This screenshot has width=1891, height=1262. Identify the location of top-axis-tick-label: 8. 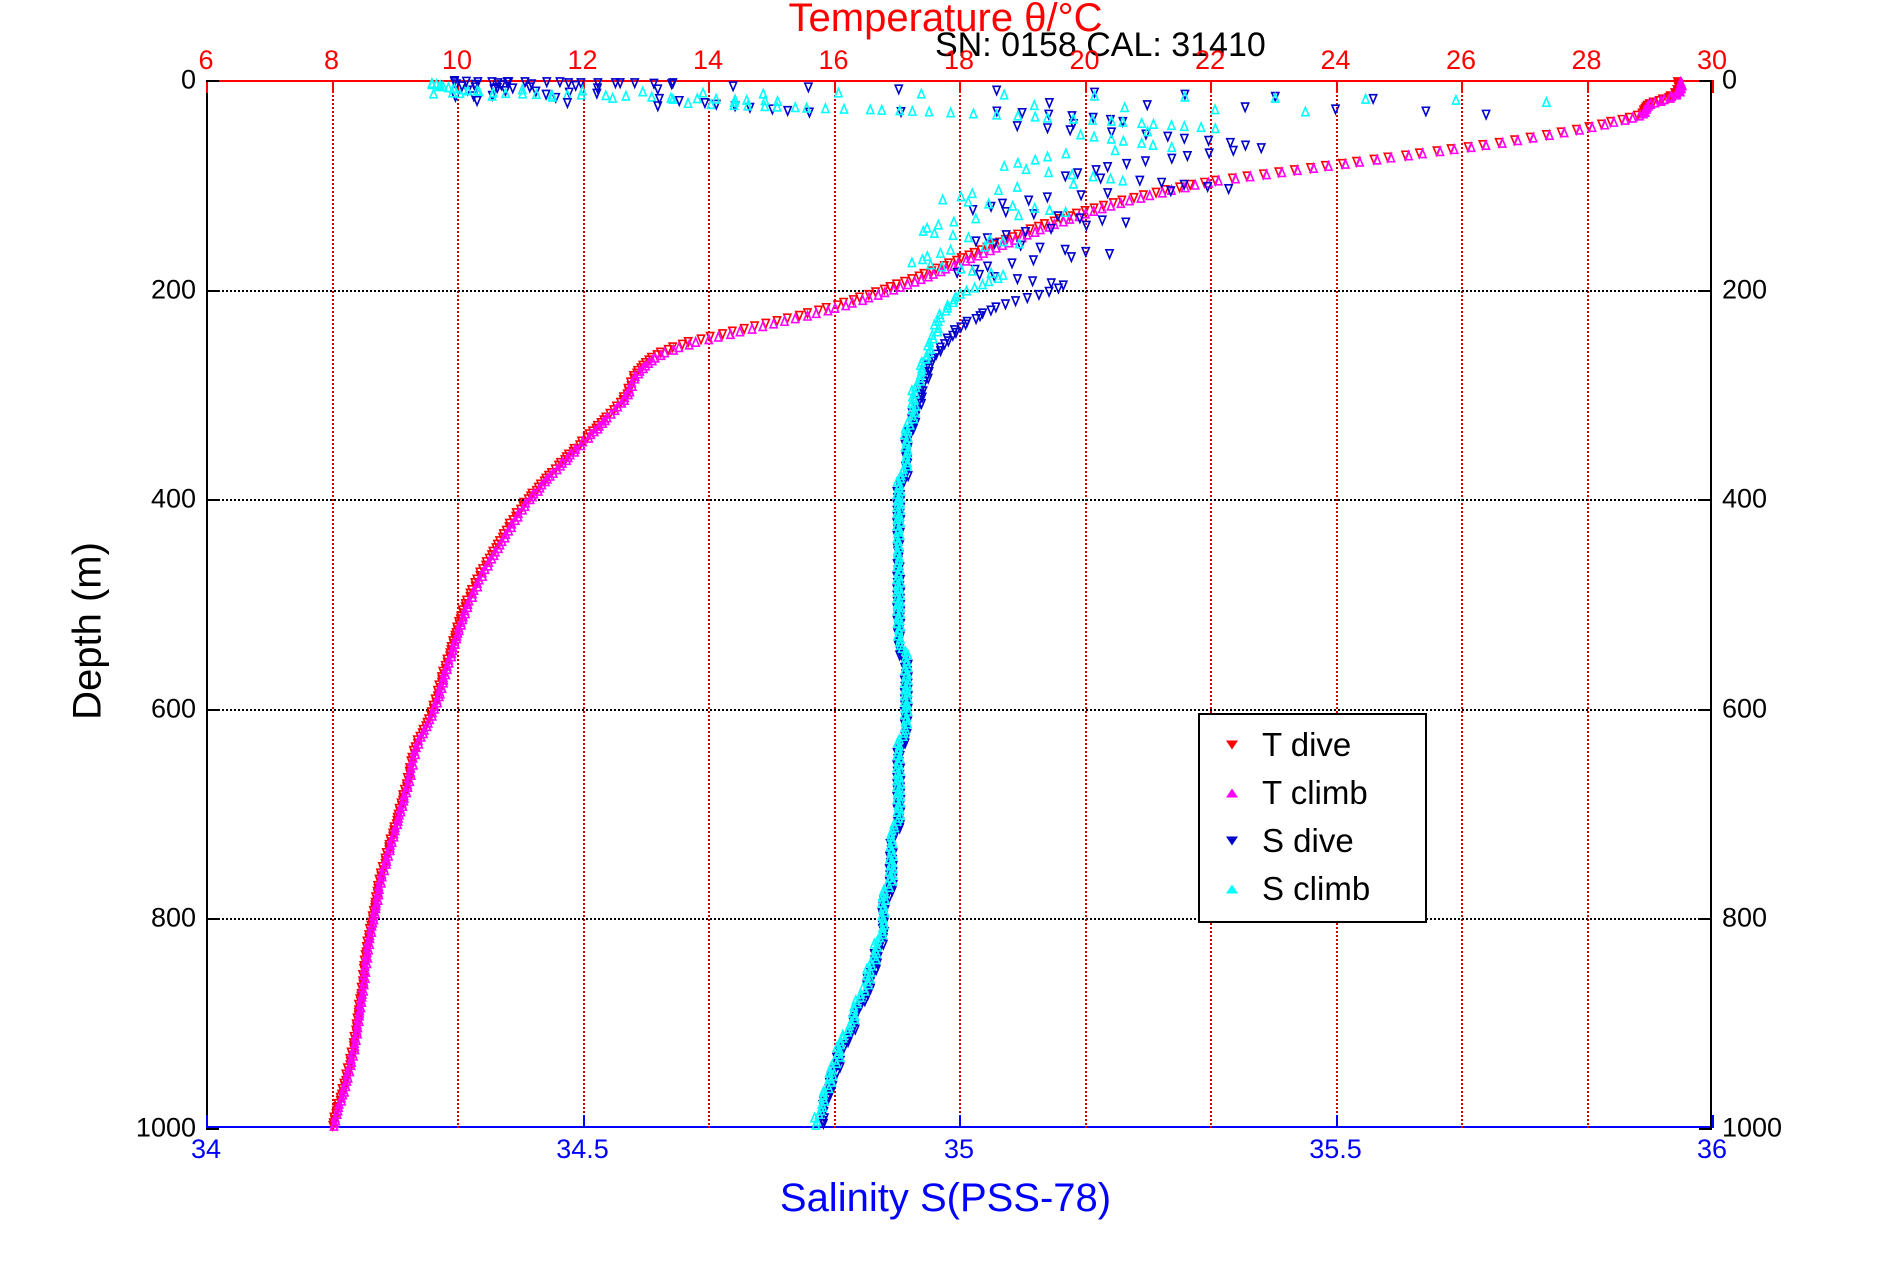
(331, 60).